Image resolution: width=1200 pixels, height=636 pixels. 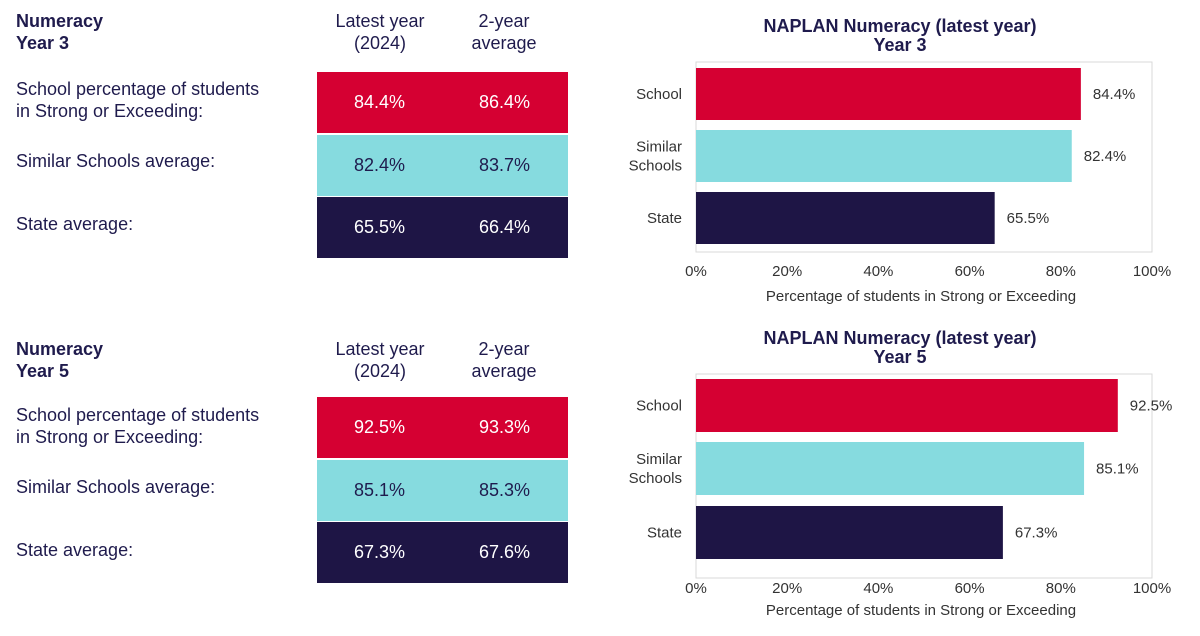 I want to click on value-latest: 65.5%, so click(x=379, y=227).